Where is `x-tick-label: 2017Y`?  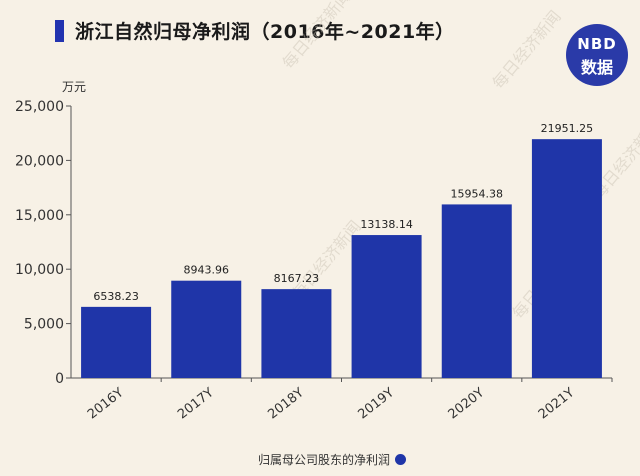 x-tick-label: 2017Y is located at coordinates (196, 403).